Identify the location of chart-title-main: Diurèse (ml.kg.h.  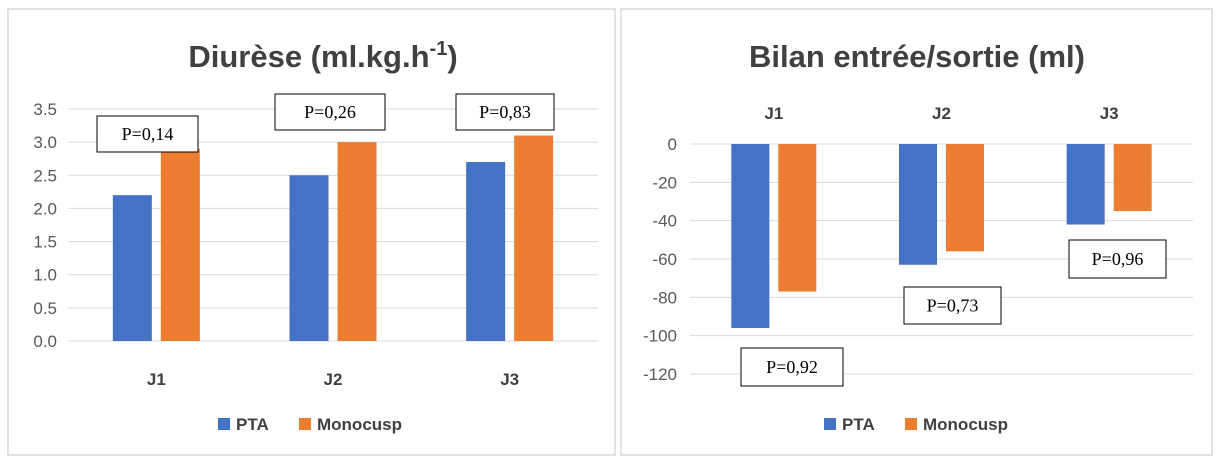
(308, 56).